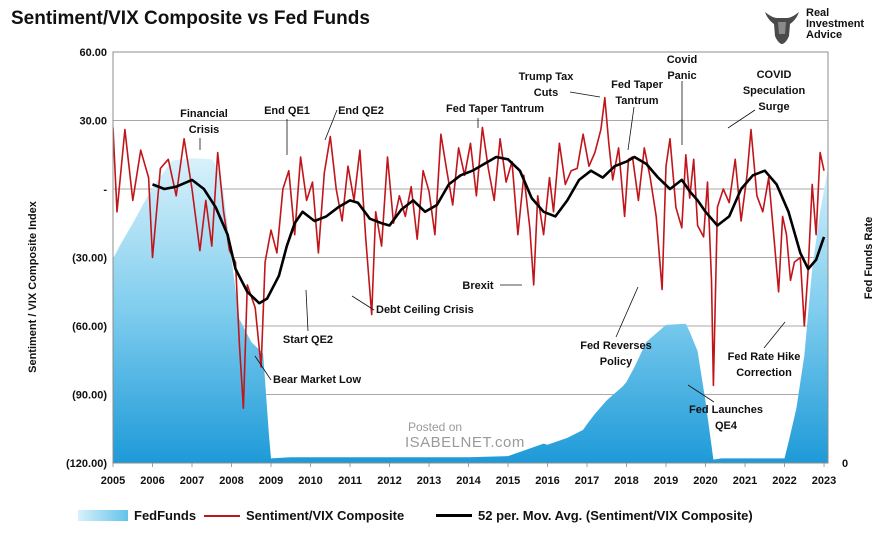 The image size is (890, 540). I want to click on annotation-label: End QE2, so click(361, 111).